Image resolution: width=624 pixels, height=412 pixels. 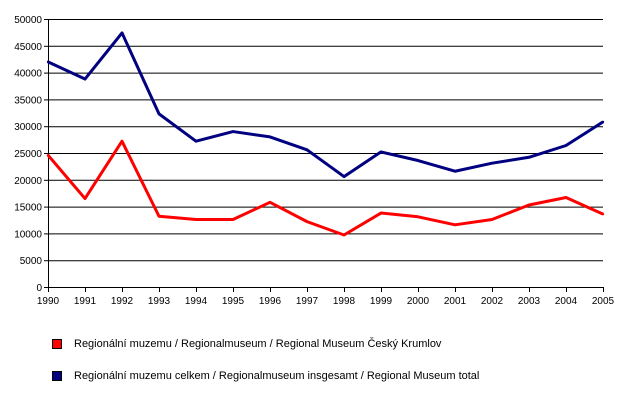 What do you see at coordinates (529, 301) in the screenshot?
I see `x-tick-label-2003: 2003` at bounding box center [529, 301].